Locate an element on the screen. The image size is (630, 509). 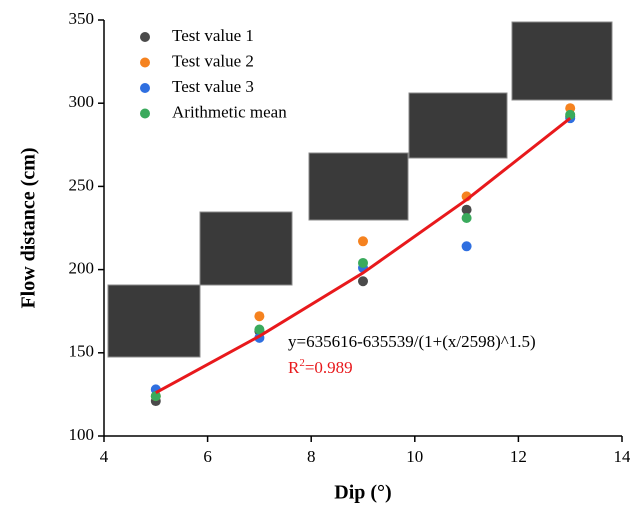
r-squared-part: =0.989 is located at coordinates (329, 367).